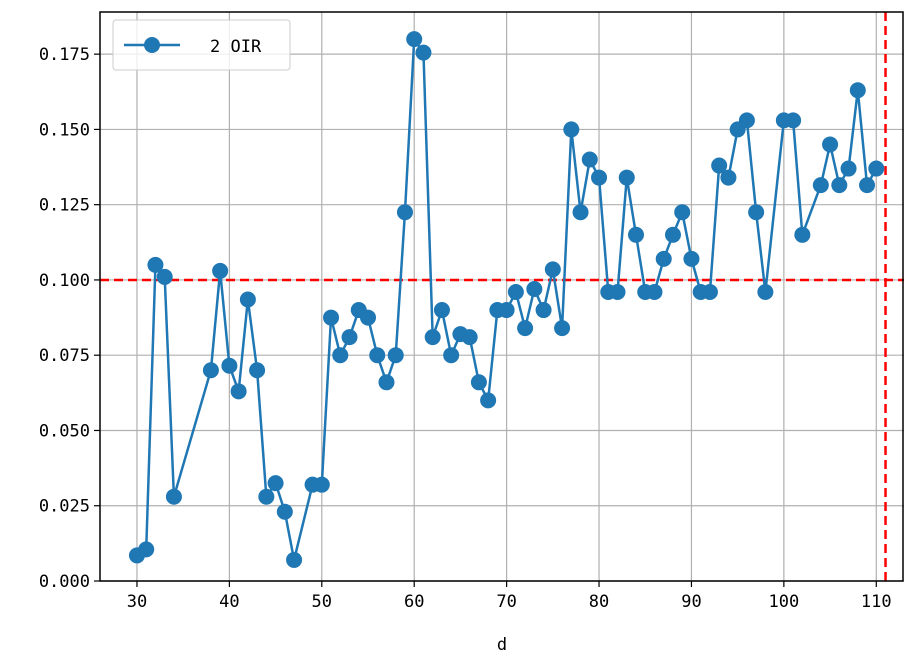 This screenshot has height=653, width=904. Describe the element at coordinates (506, 602) in the screenshot. I see `x-tick-label: 70` at that location.